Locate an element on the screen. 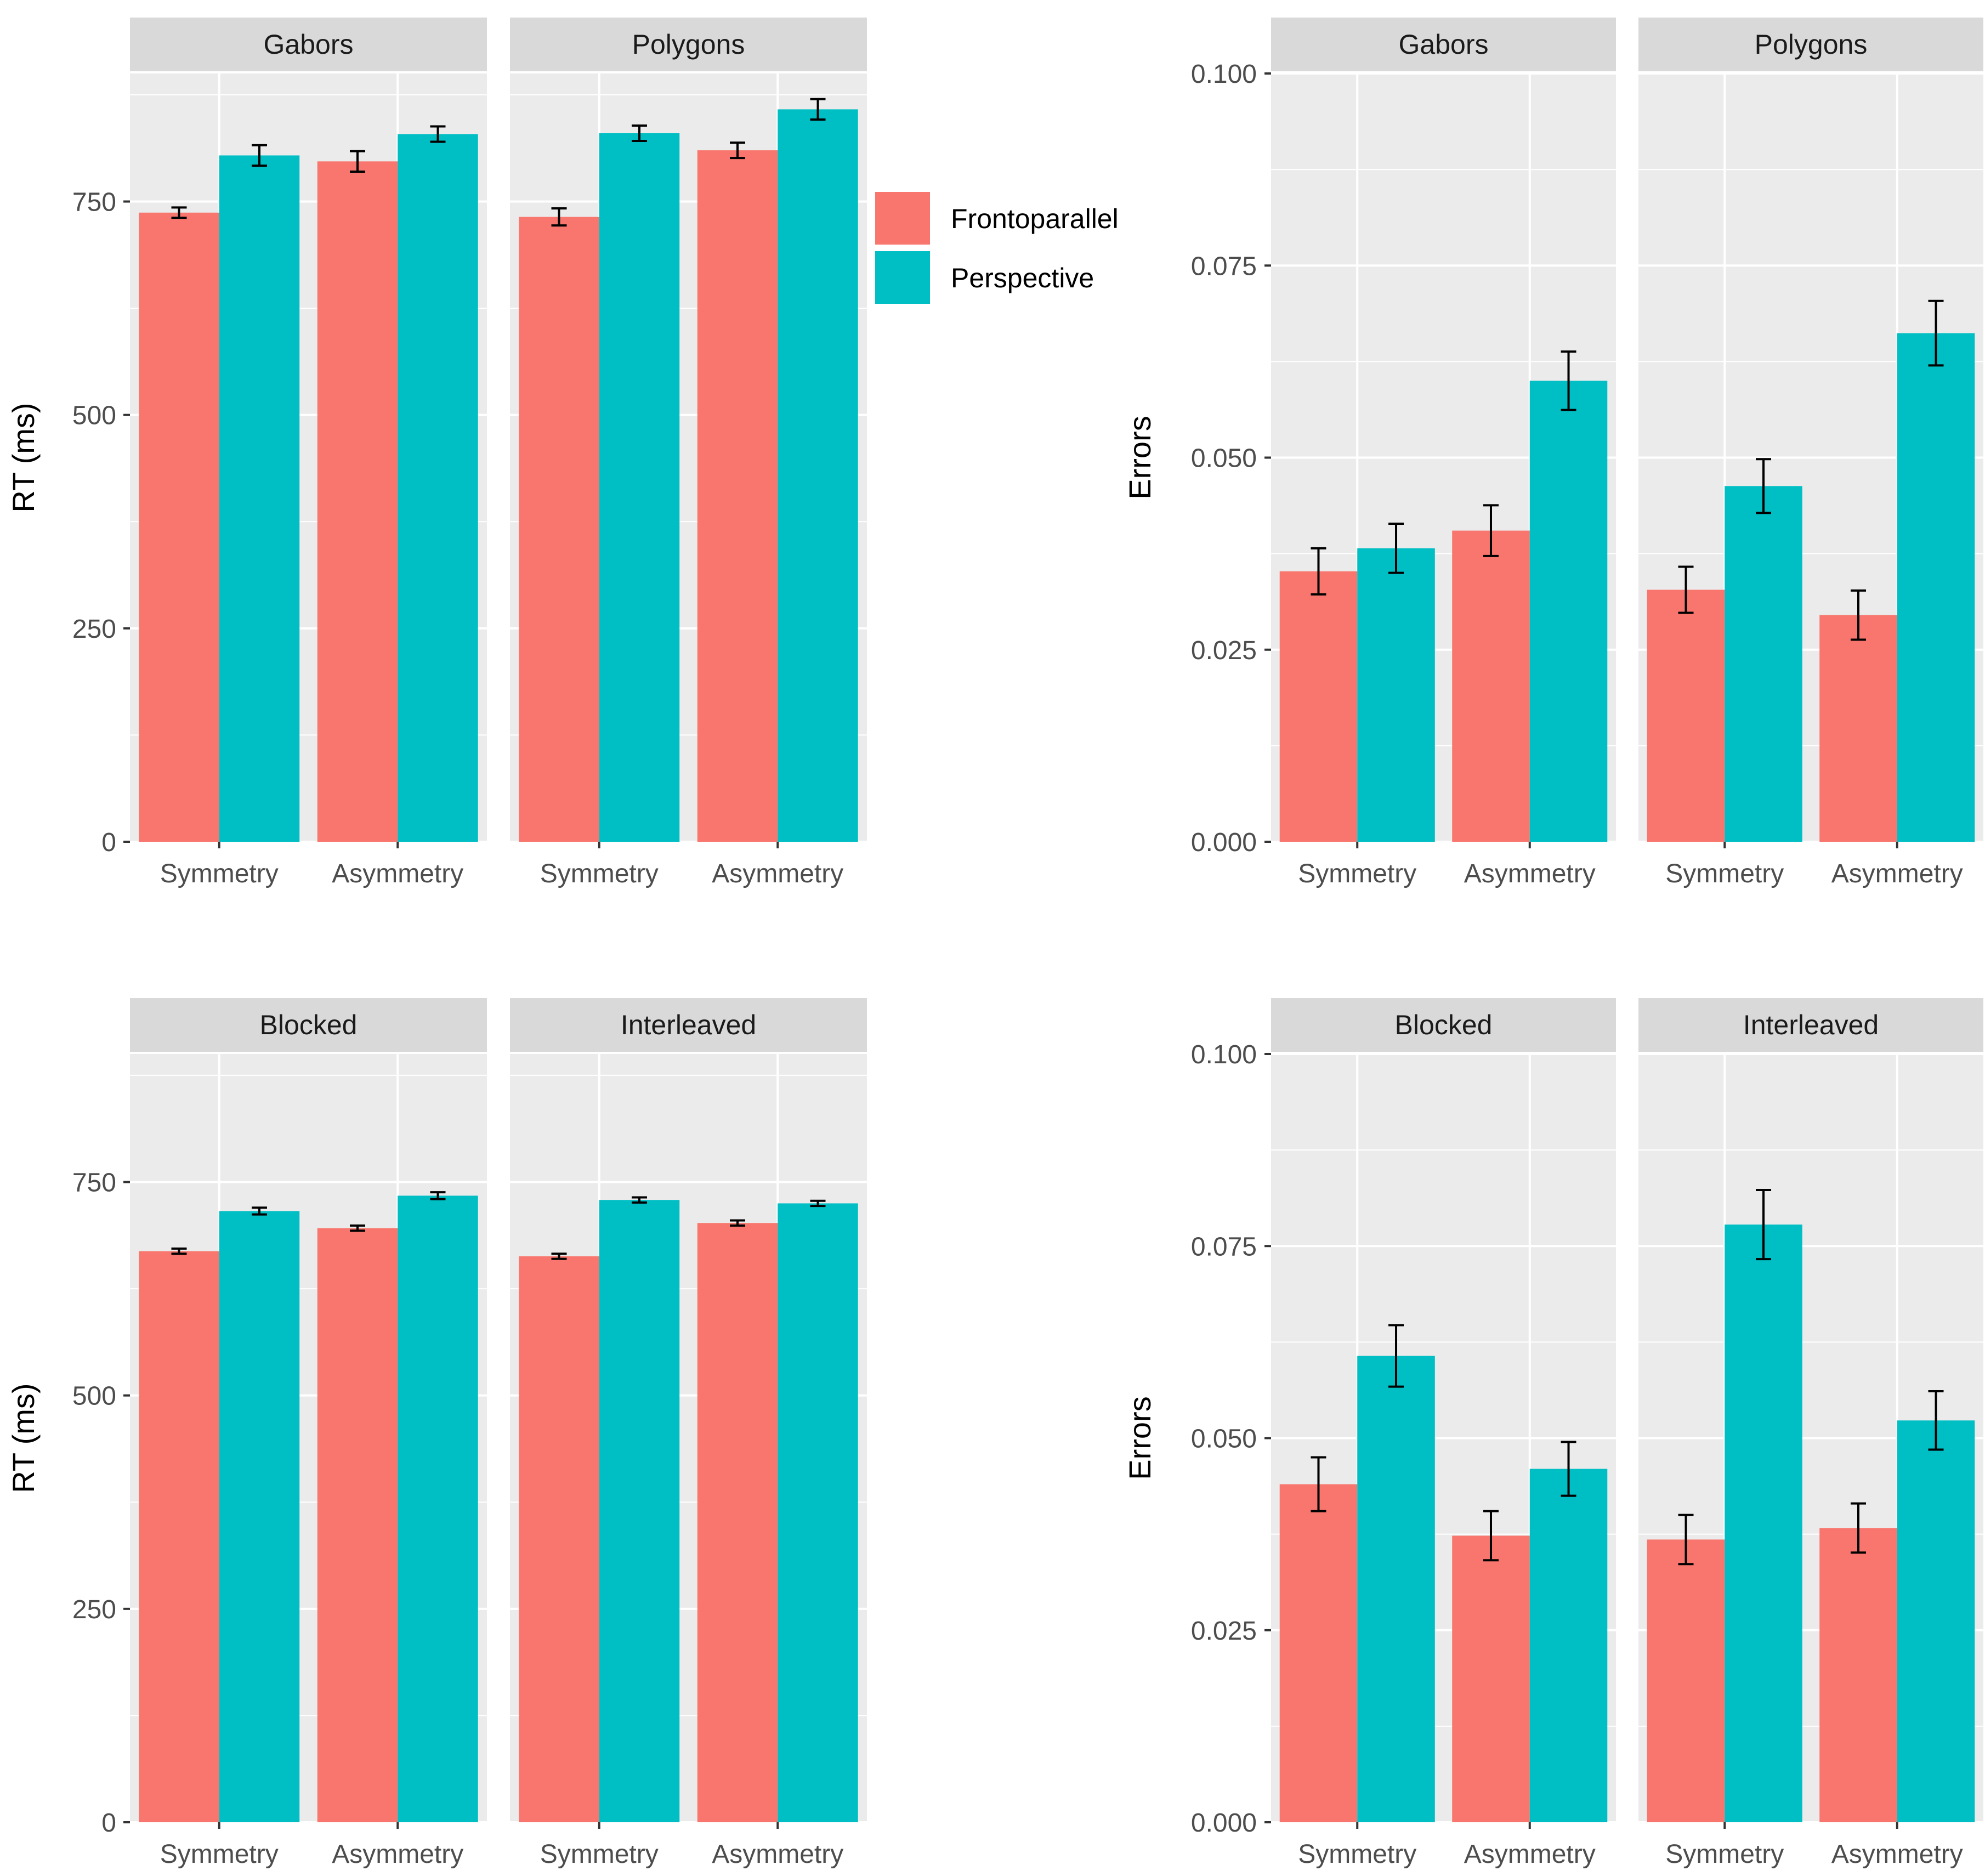  legend: Frontoparallel Perspective is located at coordinates (997, 248).